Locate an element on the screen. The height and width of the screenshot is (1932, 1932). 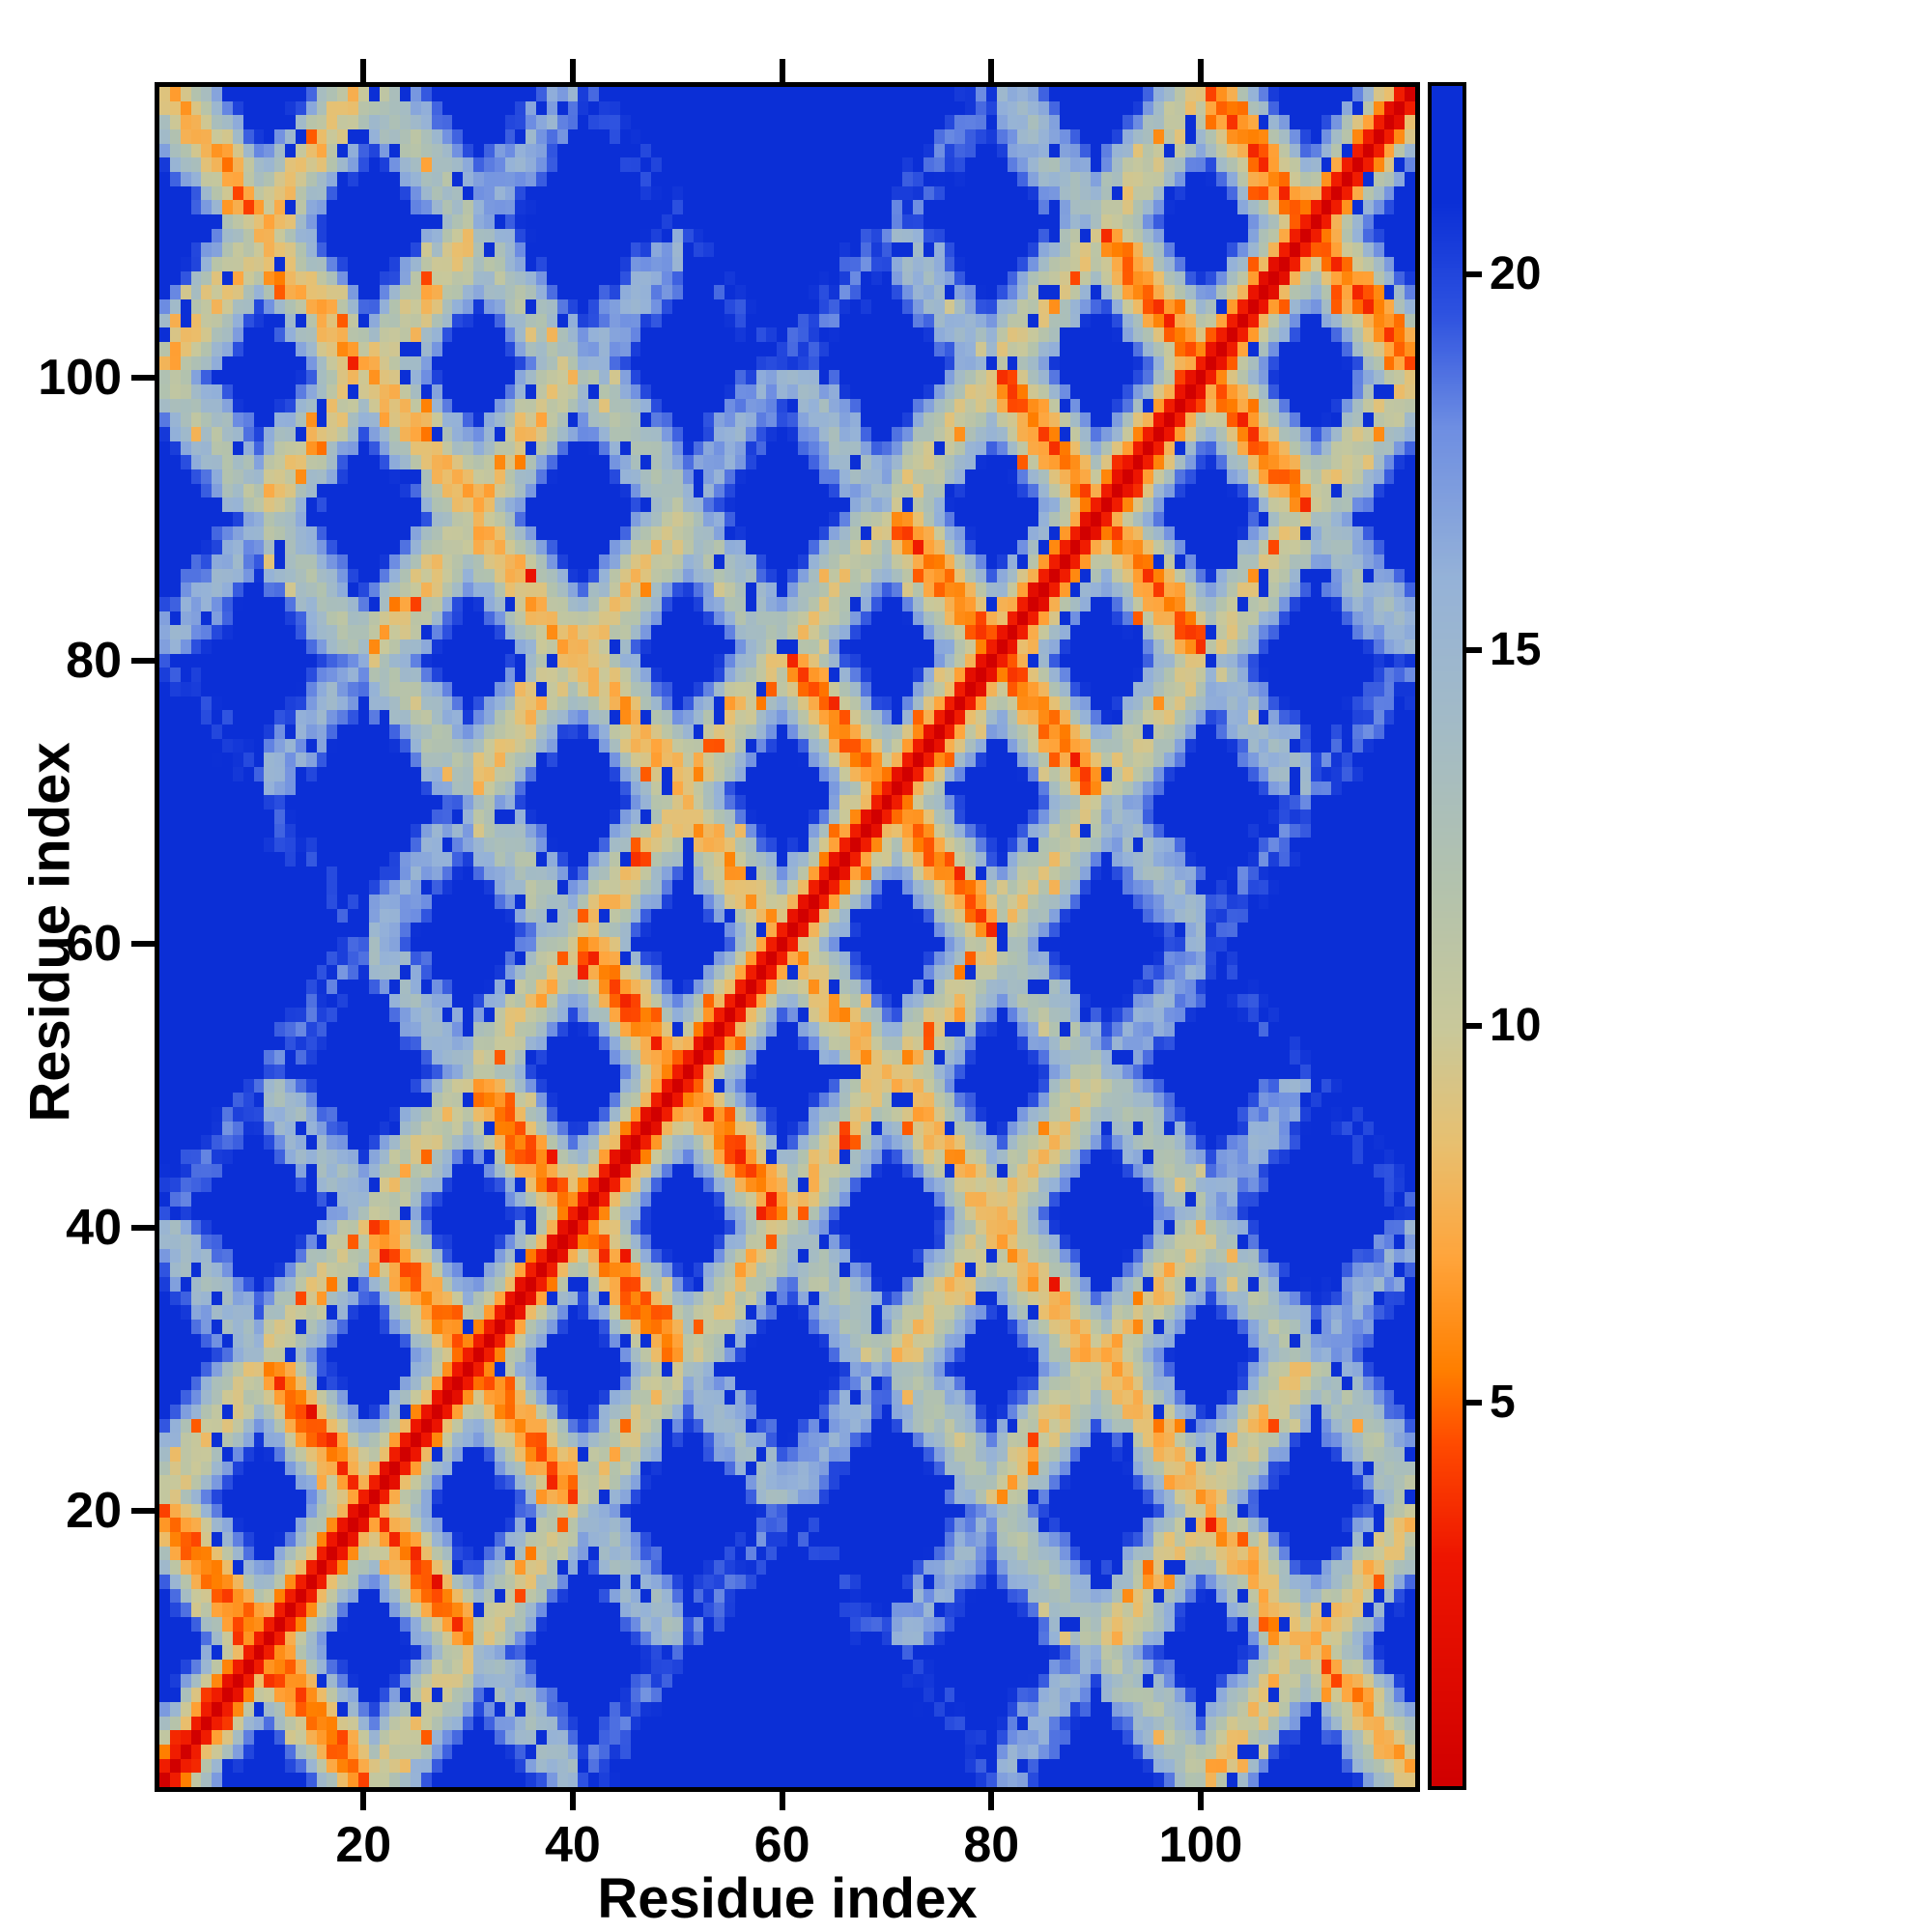
y-tick-label: 60 is located at coordinates (94, 944).